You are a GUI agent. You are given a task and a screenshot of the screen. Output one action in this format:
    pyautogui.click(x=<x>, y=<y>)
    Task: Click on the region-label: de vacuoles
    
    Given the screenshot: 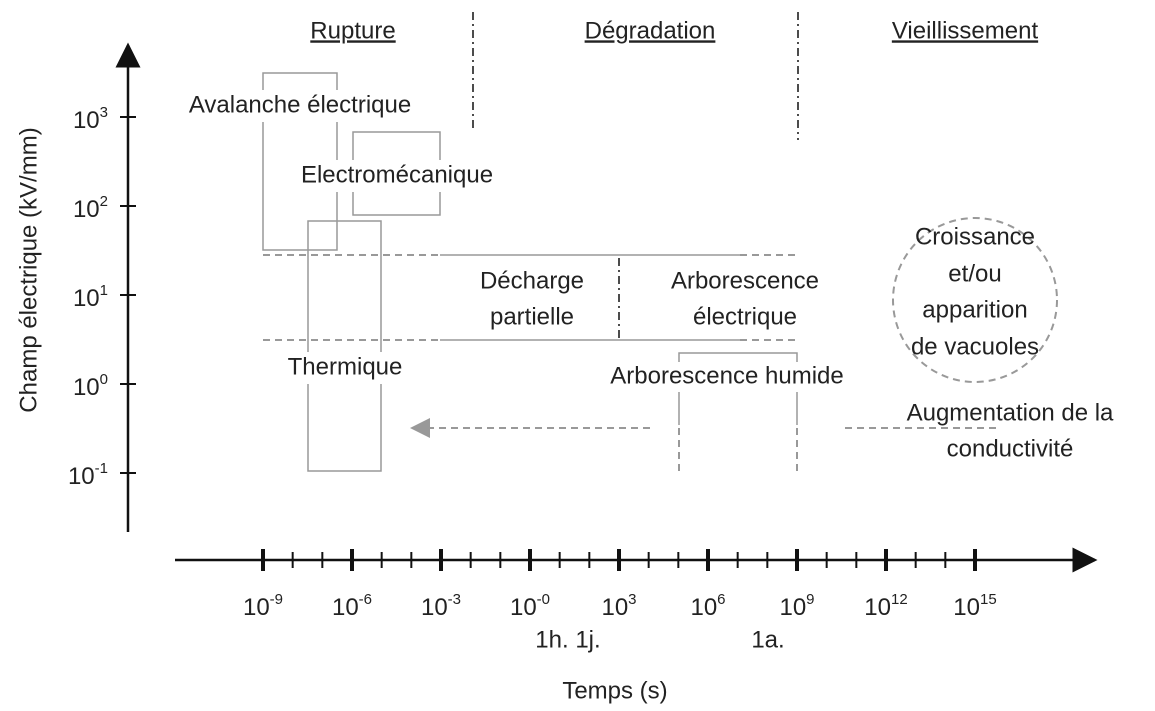 What is the action you would take?
    pyautogui.click(x=975, y=346)
    